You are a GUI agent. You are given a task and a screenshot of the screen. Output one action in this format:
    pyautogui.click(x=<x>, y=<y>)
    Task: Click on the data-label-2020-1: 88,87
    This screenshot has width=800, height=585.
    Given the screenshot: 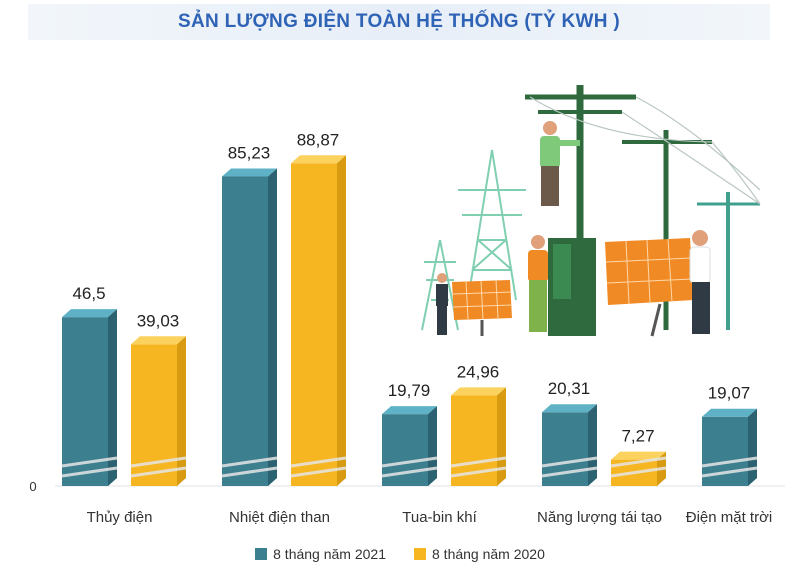 What is the action you would take?
    pyautogui.click(x=318, y=139)
    